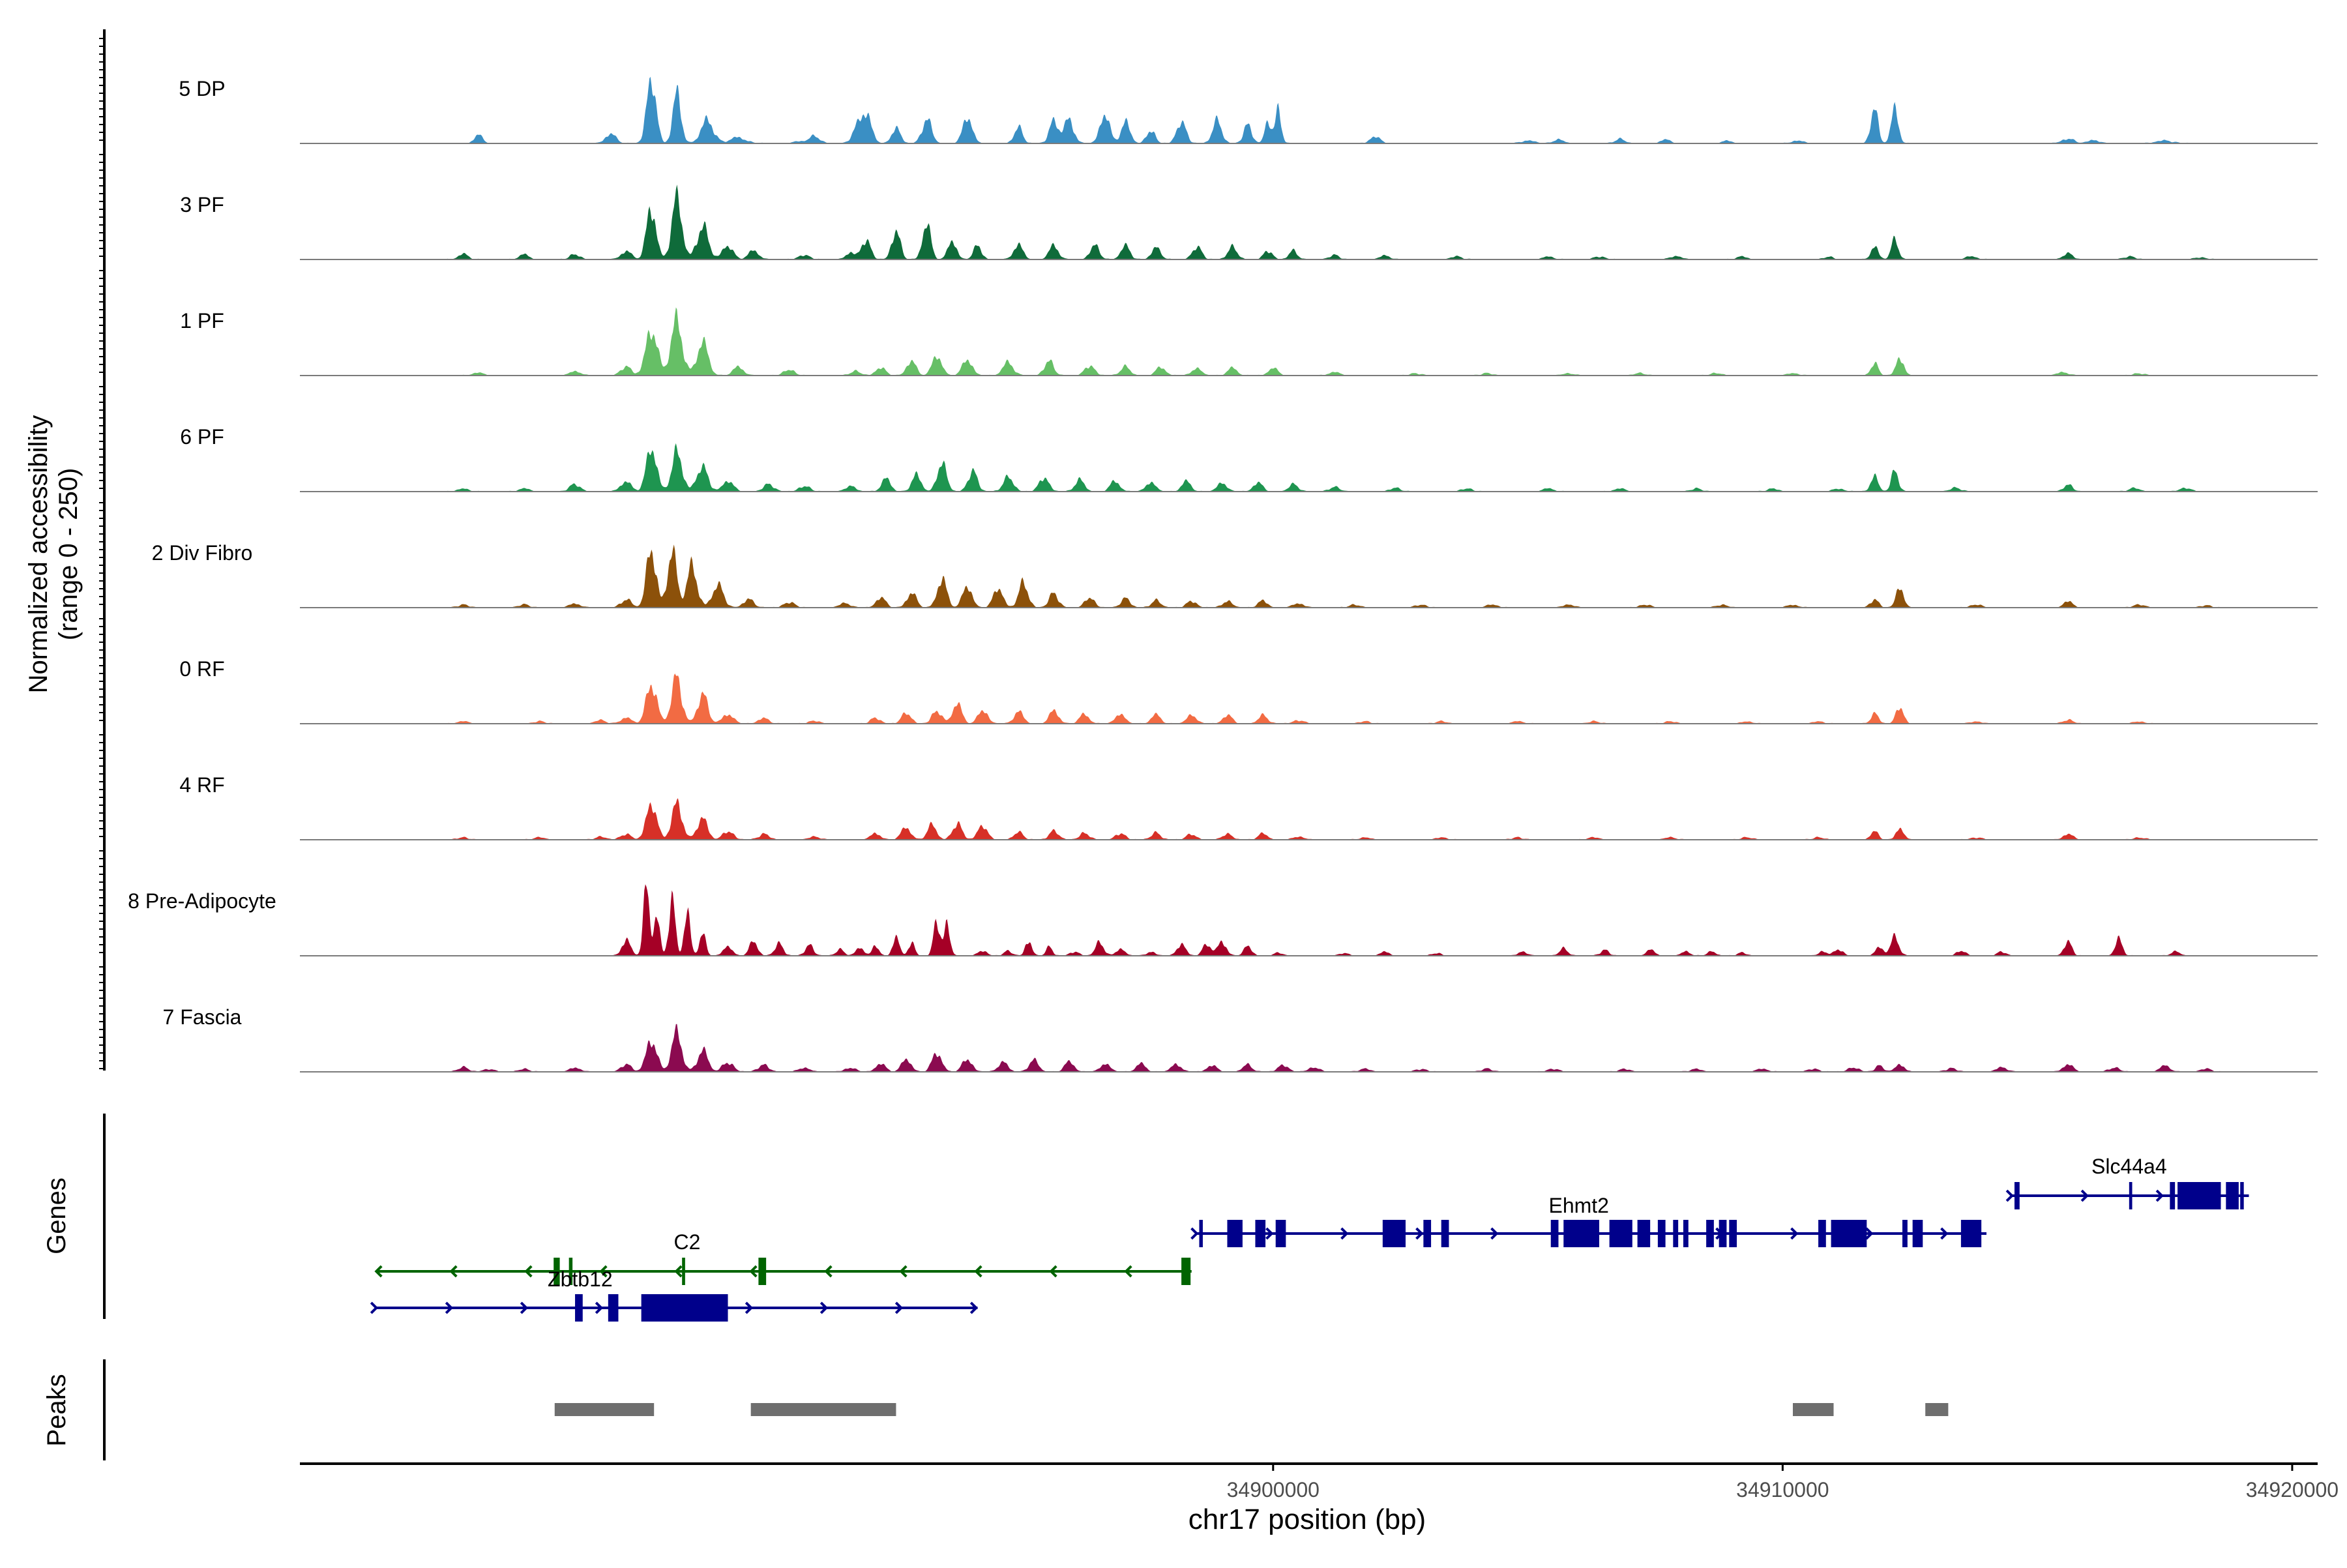 The height and width of the screenshot is (1568, 2347). What do you see at coordinates (580, 1279) in the screenshot?
I see `gene-label-zbtb12: Zbtb12` at bounding box center [580, 1279].